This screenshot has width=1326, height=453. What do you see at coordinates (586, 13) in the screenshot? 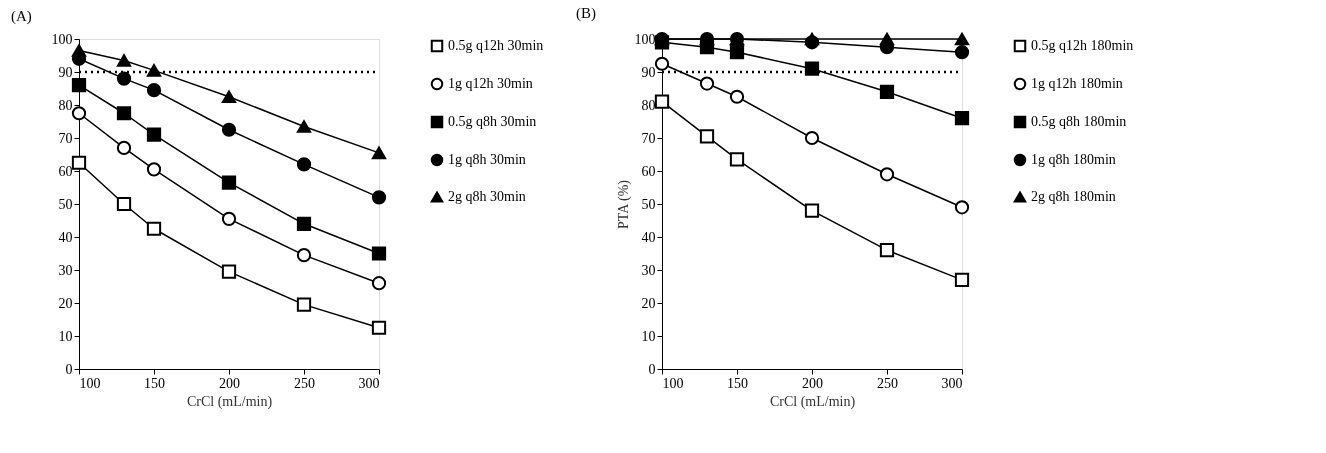
I see `chart-title: (B)` at bounding box center [586, 13].